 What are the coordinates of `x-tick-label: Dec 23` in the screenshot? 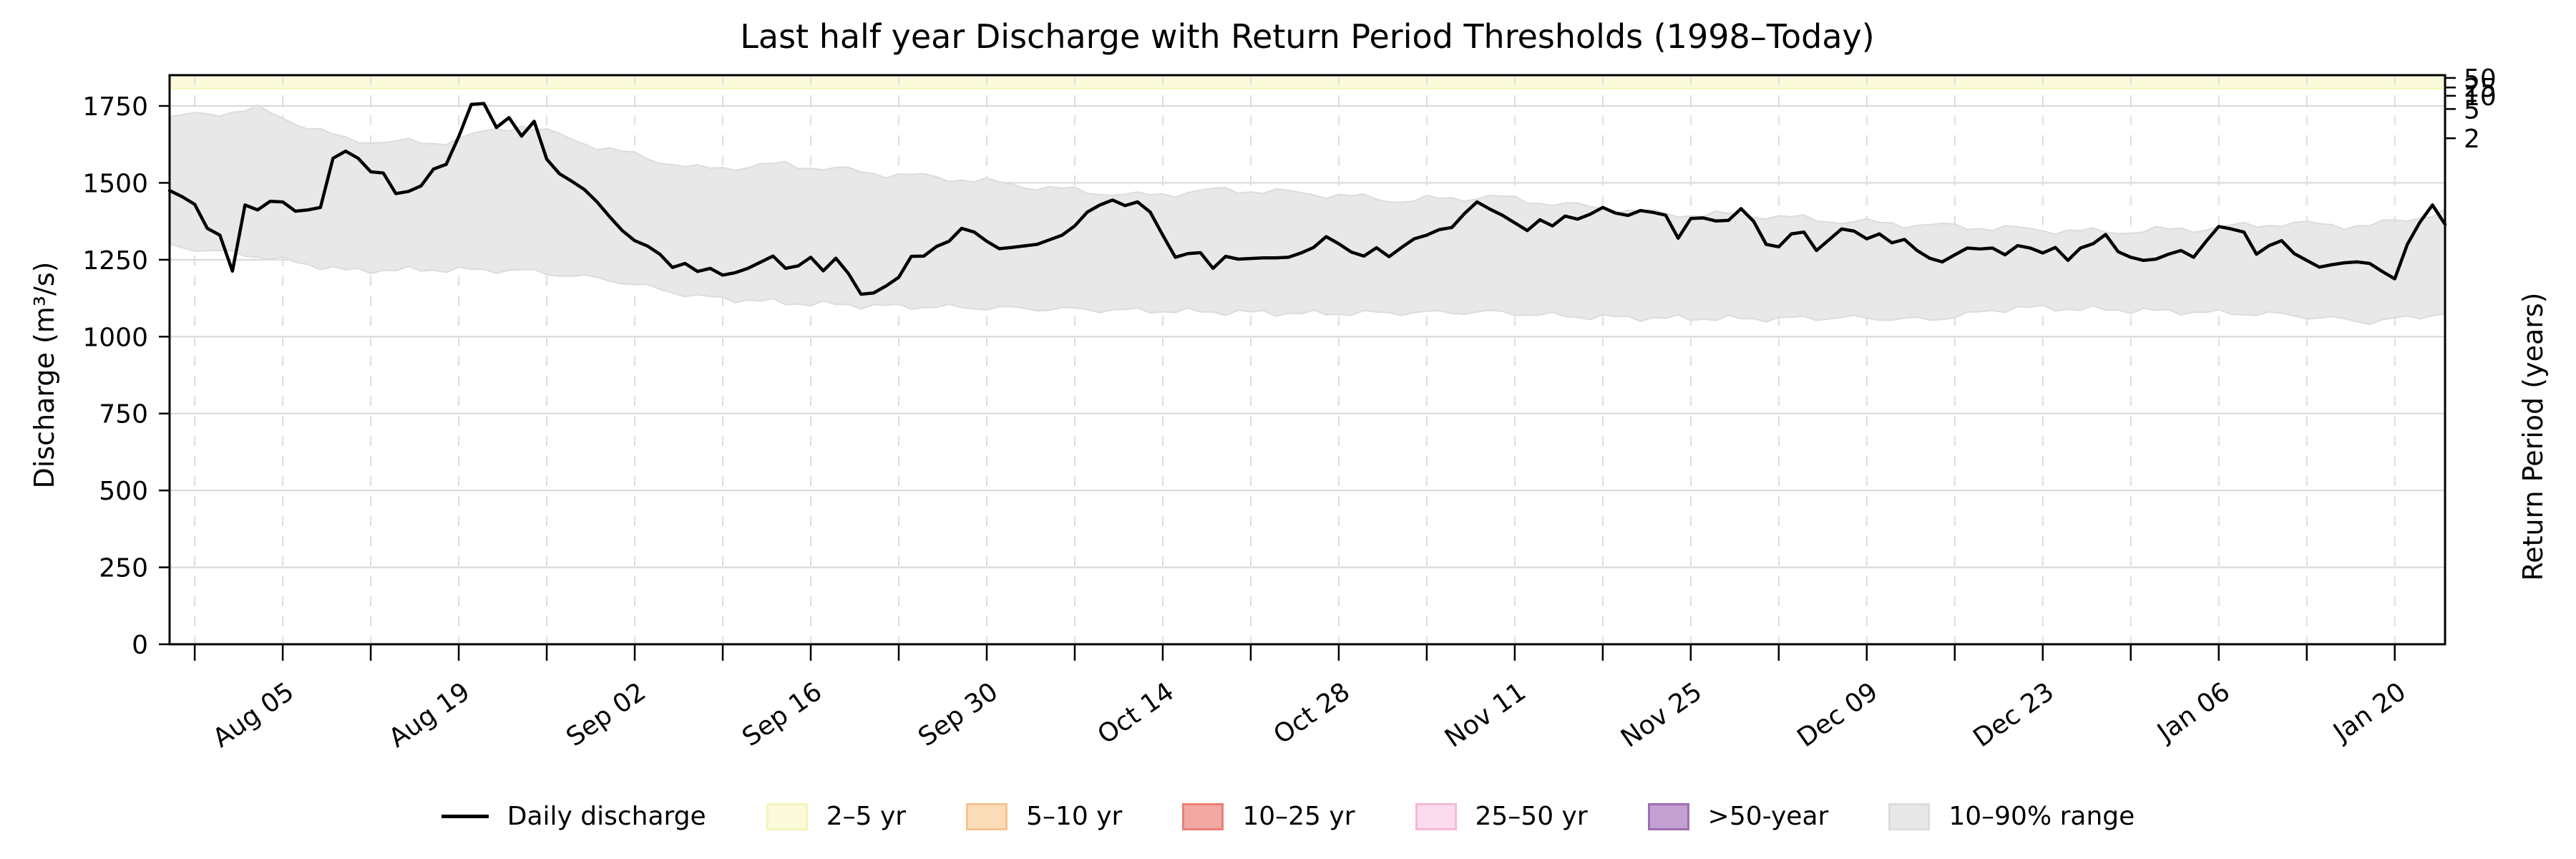 It's located at (2013, 715).